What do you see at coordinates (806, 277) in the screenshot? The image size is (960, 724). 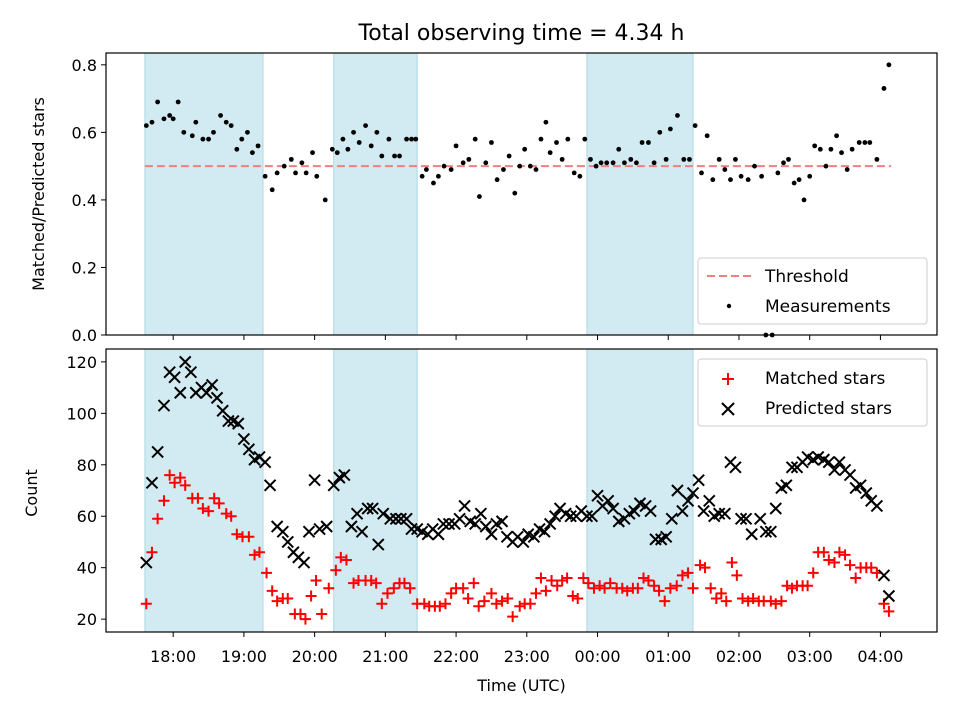 I see `legend-threshold-label: Threshold` at bounding box center [806, 277].